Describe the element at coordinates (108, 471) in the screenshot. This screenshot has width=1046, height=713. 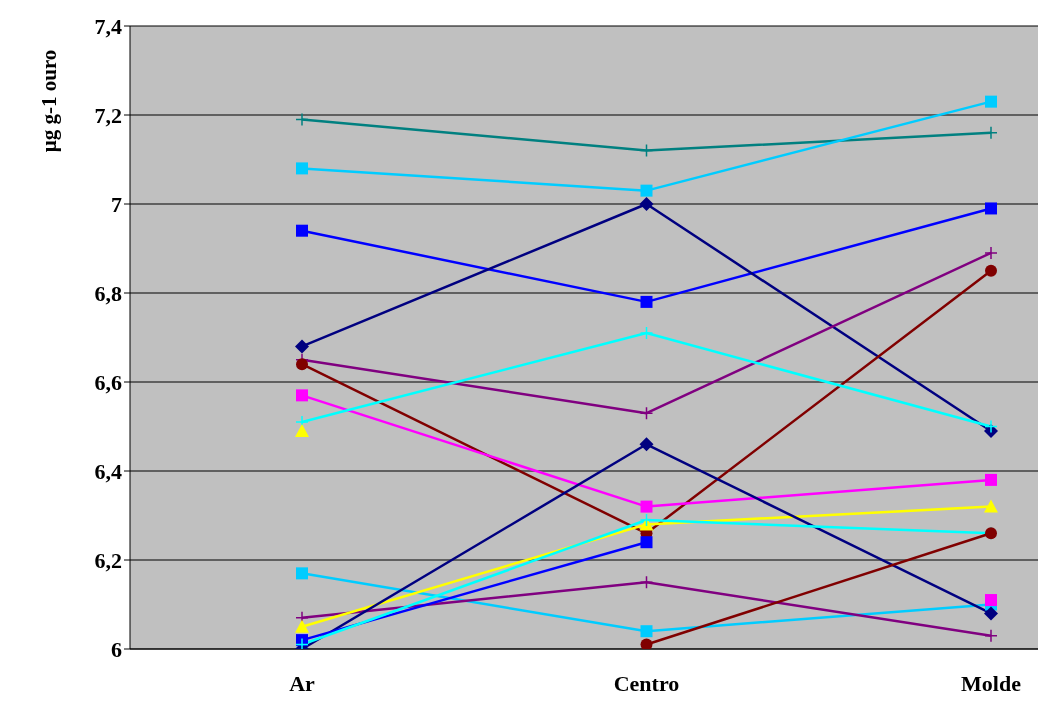
I see `y-tick-label: 6,4` at that location.